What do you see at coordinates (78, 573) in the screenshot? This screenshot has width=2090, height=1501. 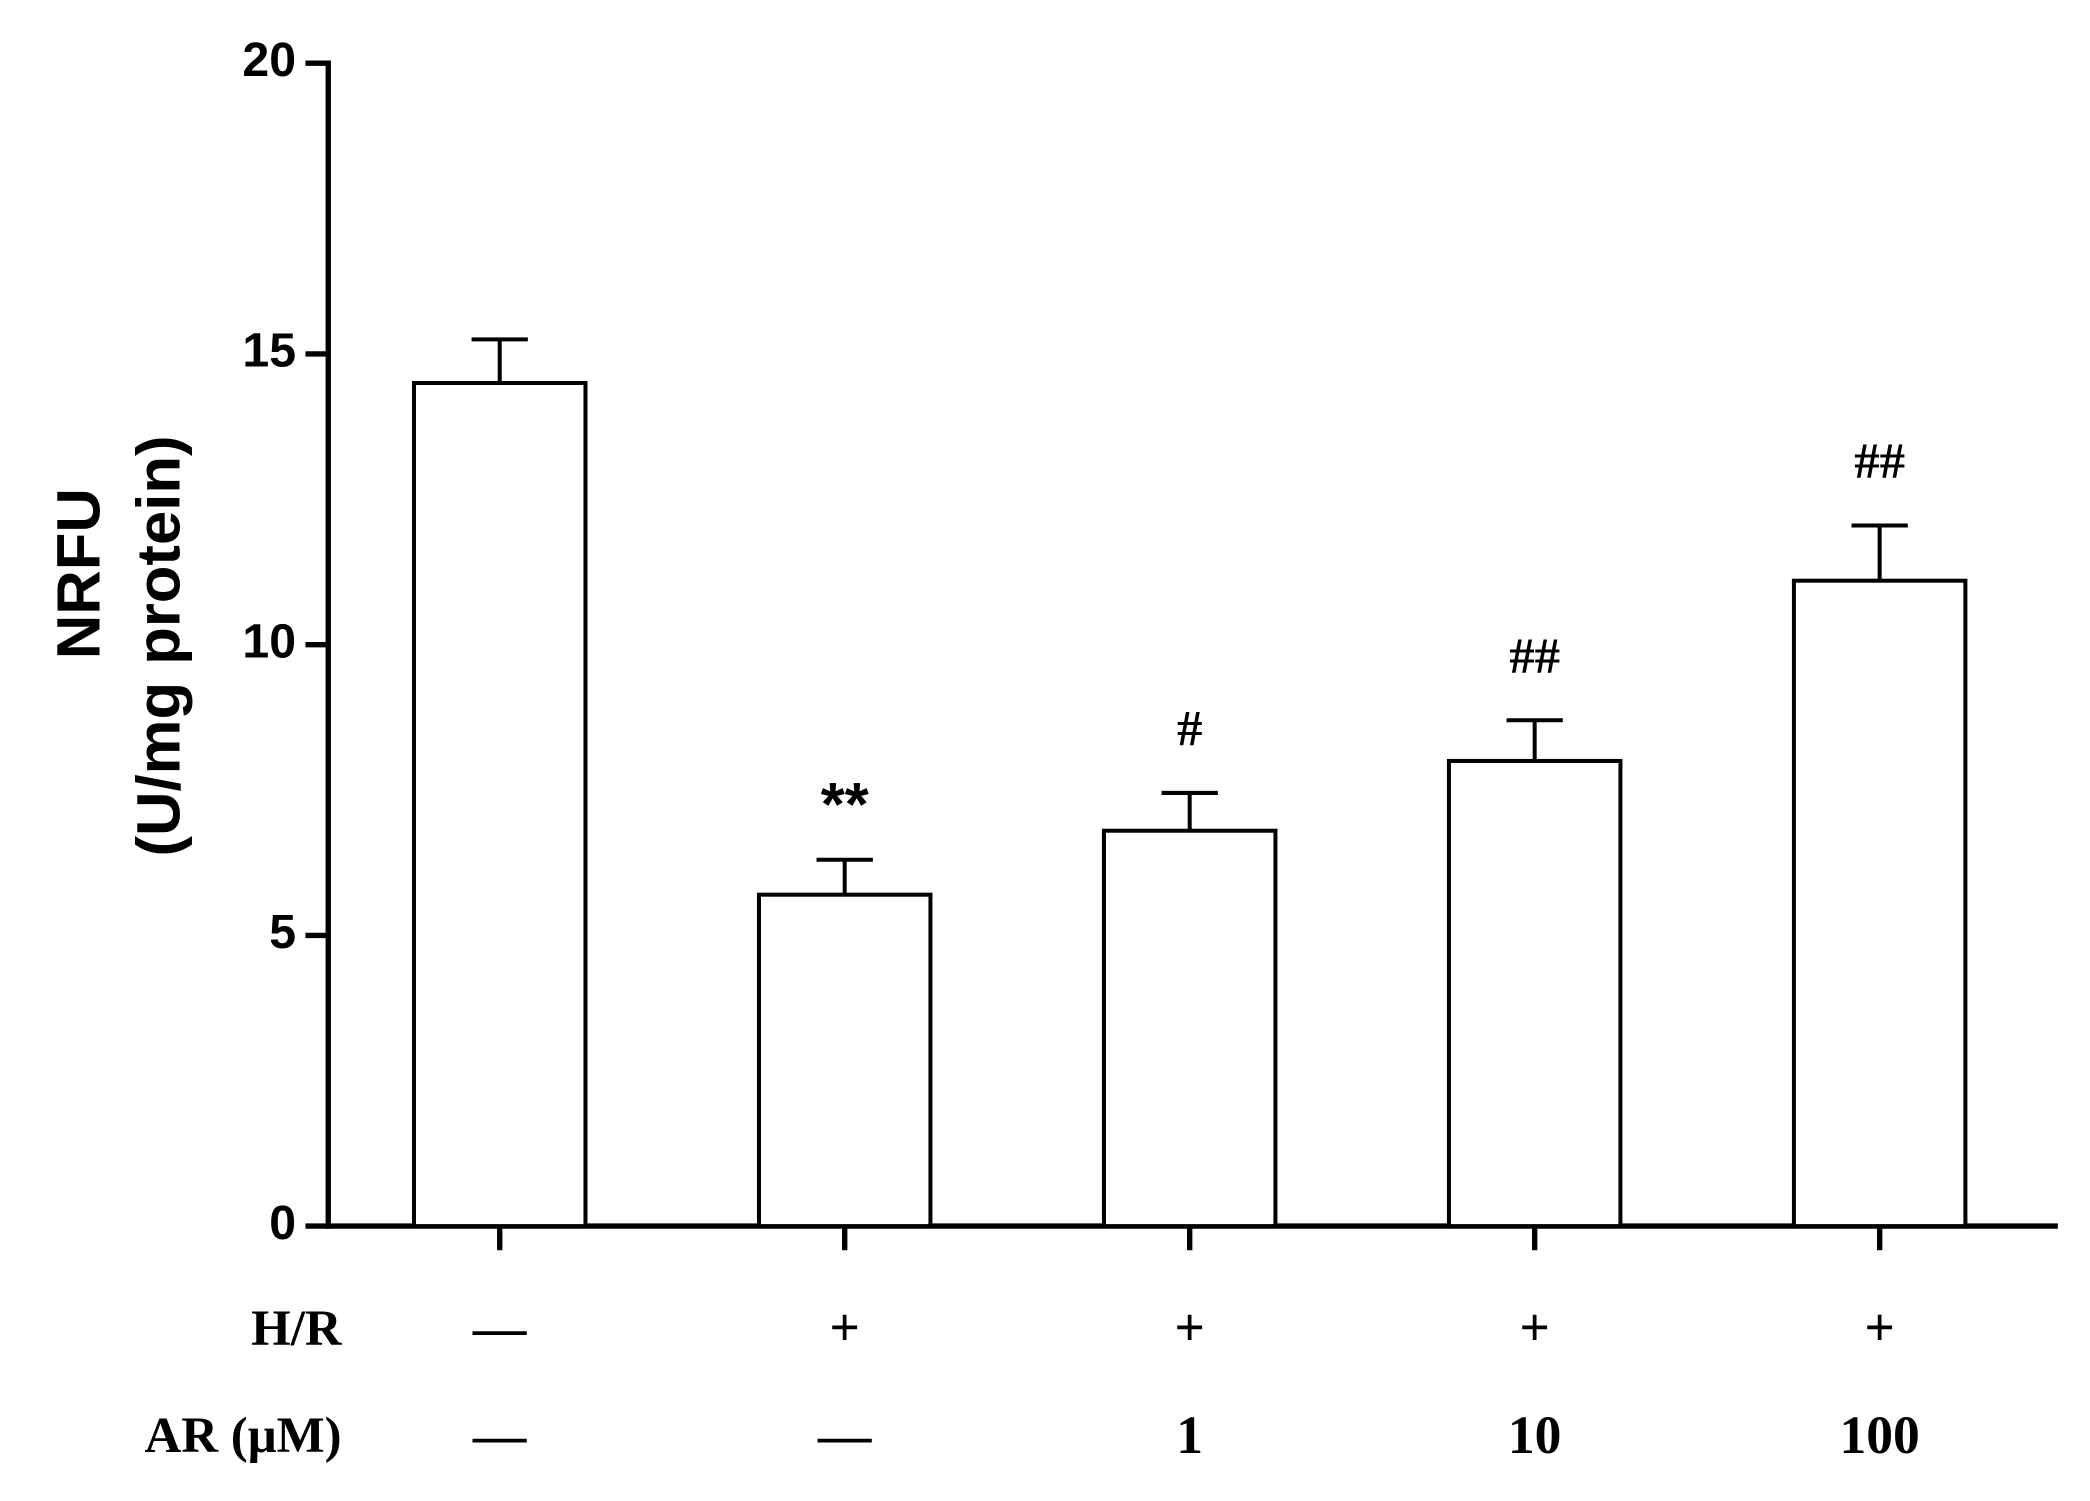 I see `y-axis-label: NRFU` at bounding box center [78, 573].